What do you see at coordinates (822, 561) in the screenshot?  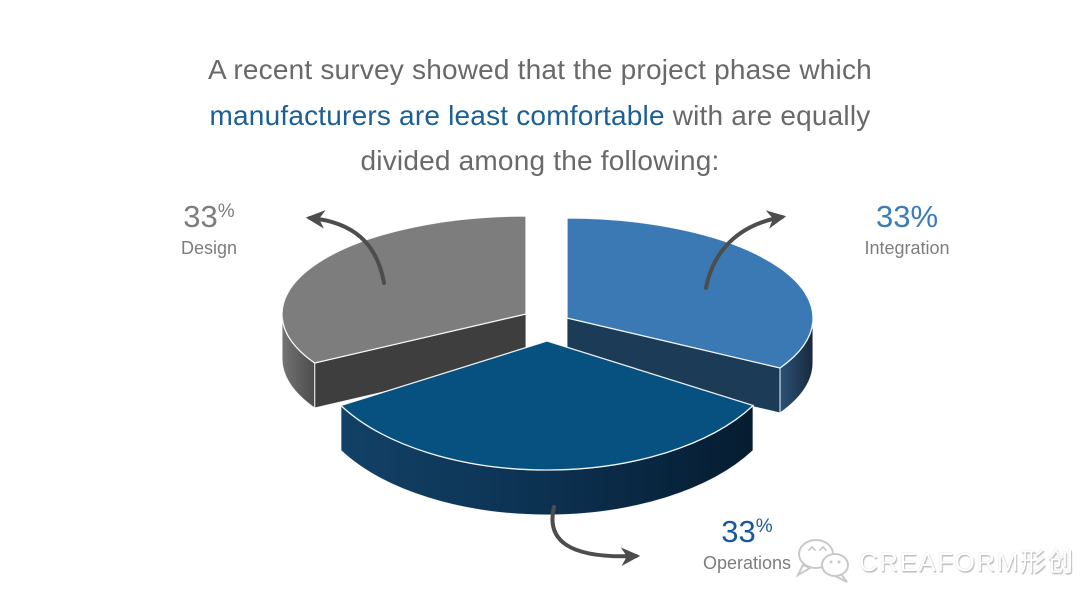 I see `wechat-icon` at bounding box center [822, 561].